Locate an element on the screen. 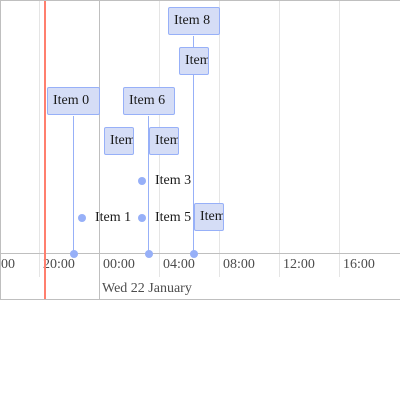 Image resolution: width=400 pixels, height=400 pixels. timeline-item-4: Item is located at coordinates (164, 141).